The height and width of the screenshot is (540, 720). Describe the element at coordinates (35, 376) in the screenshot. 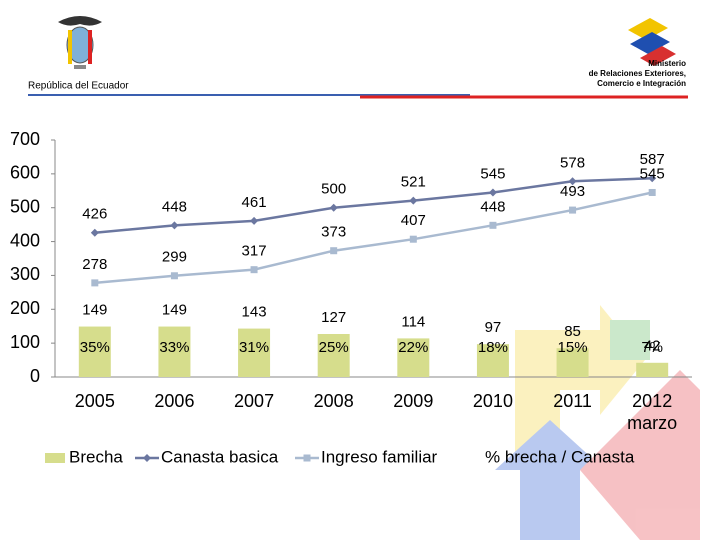

I see `y-tick-label: 0` at that location.